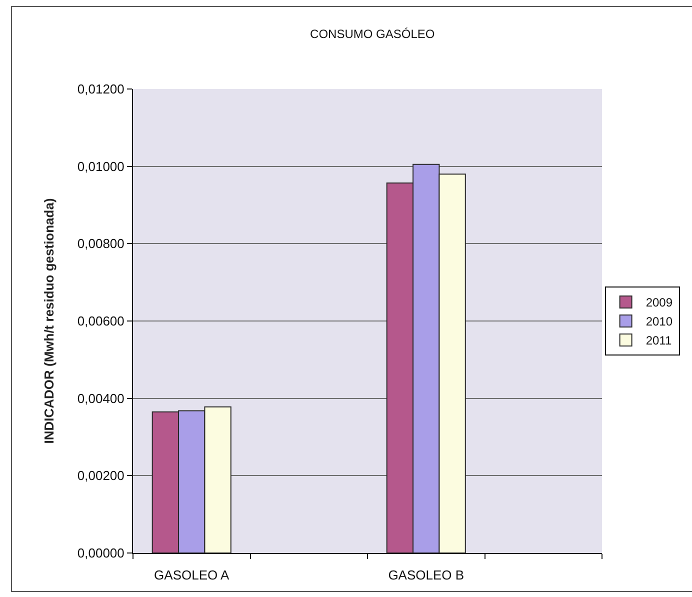  I want to click on legend-label: 2010, so click(659, 321).